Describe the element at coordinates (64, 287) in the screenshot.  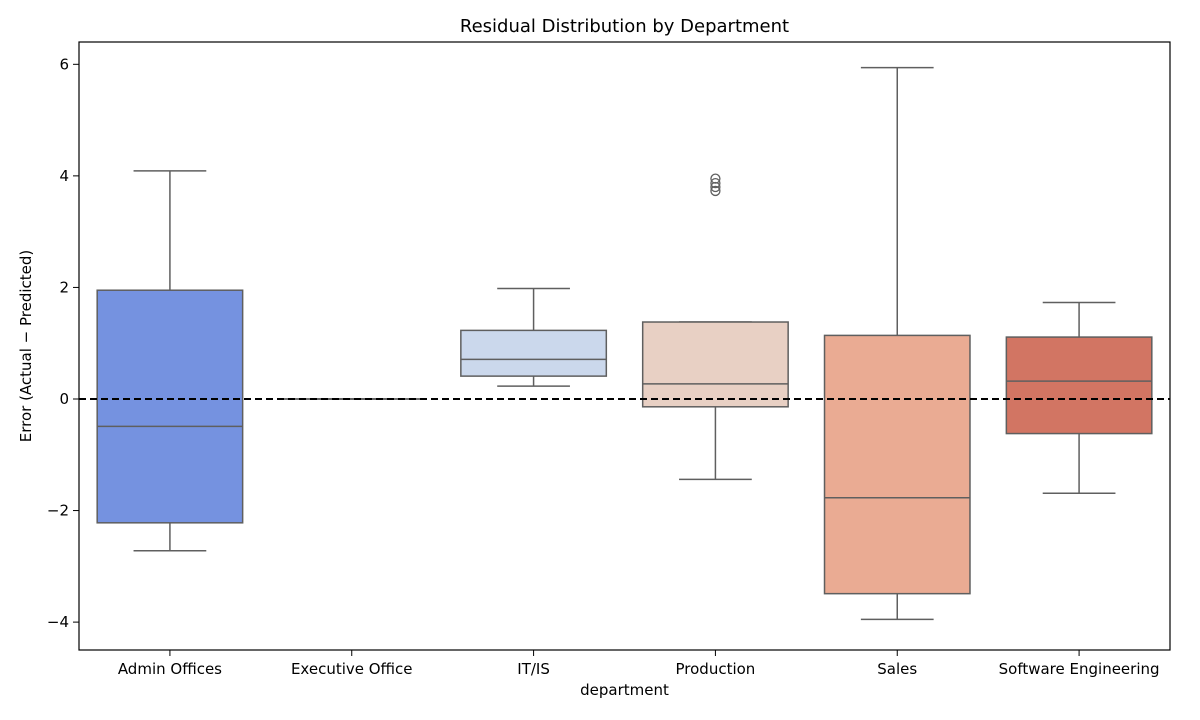
I see `y-tick-label: 2` at that location.